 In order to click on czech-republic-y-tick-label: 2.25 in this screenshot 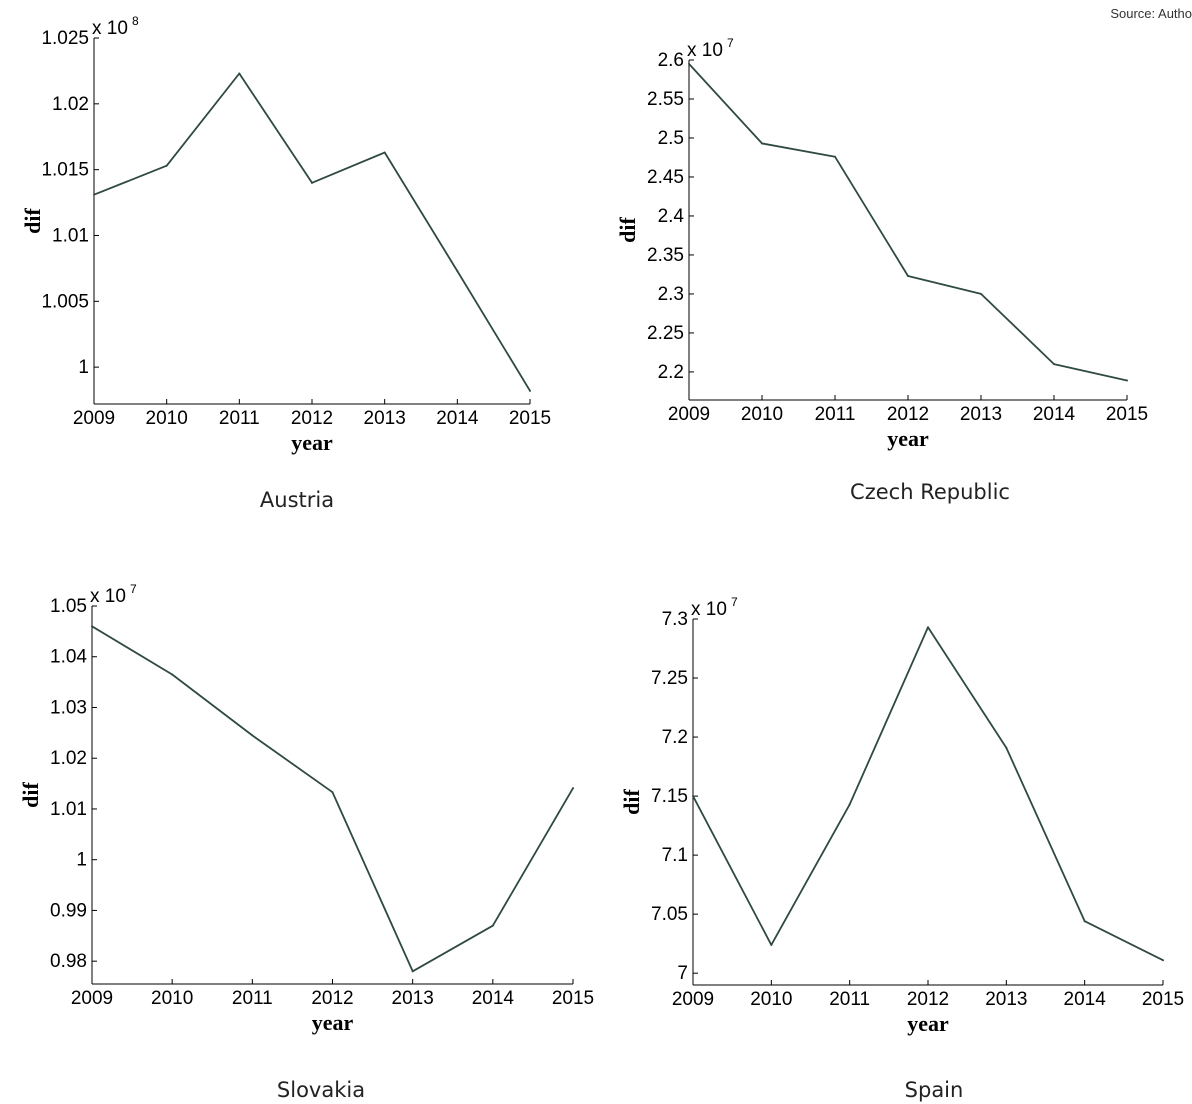, I will do `click(665, 333)`.